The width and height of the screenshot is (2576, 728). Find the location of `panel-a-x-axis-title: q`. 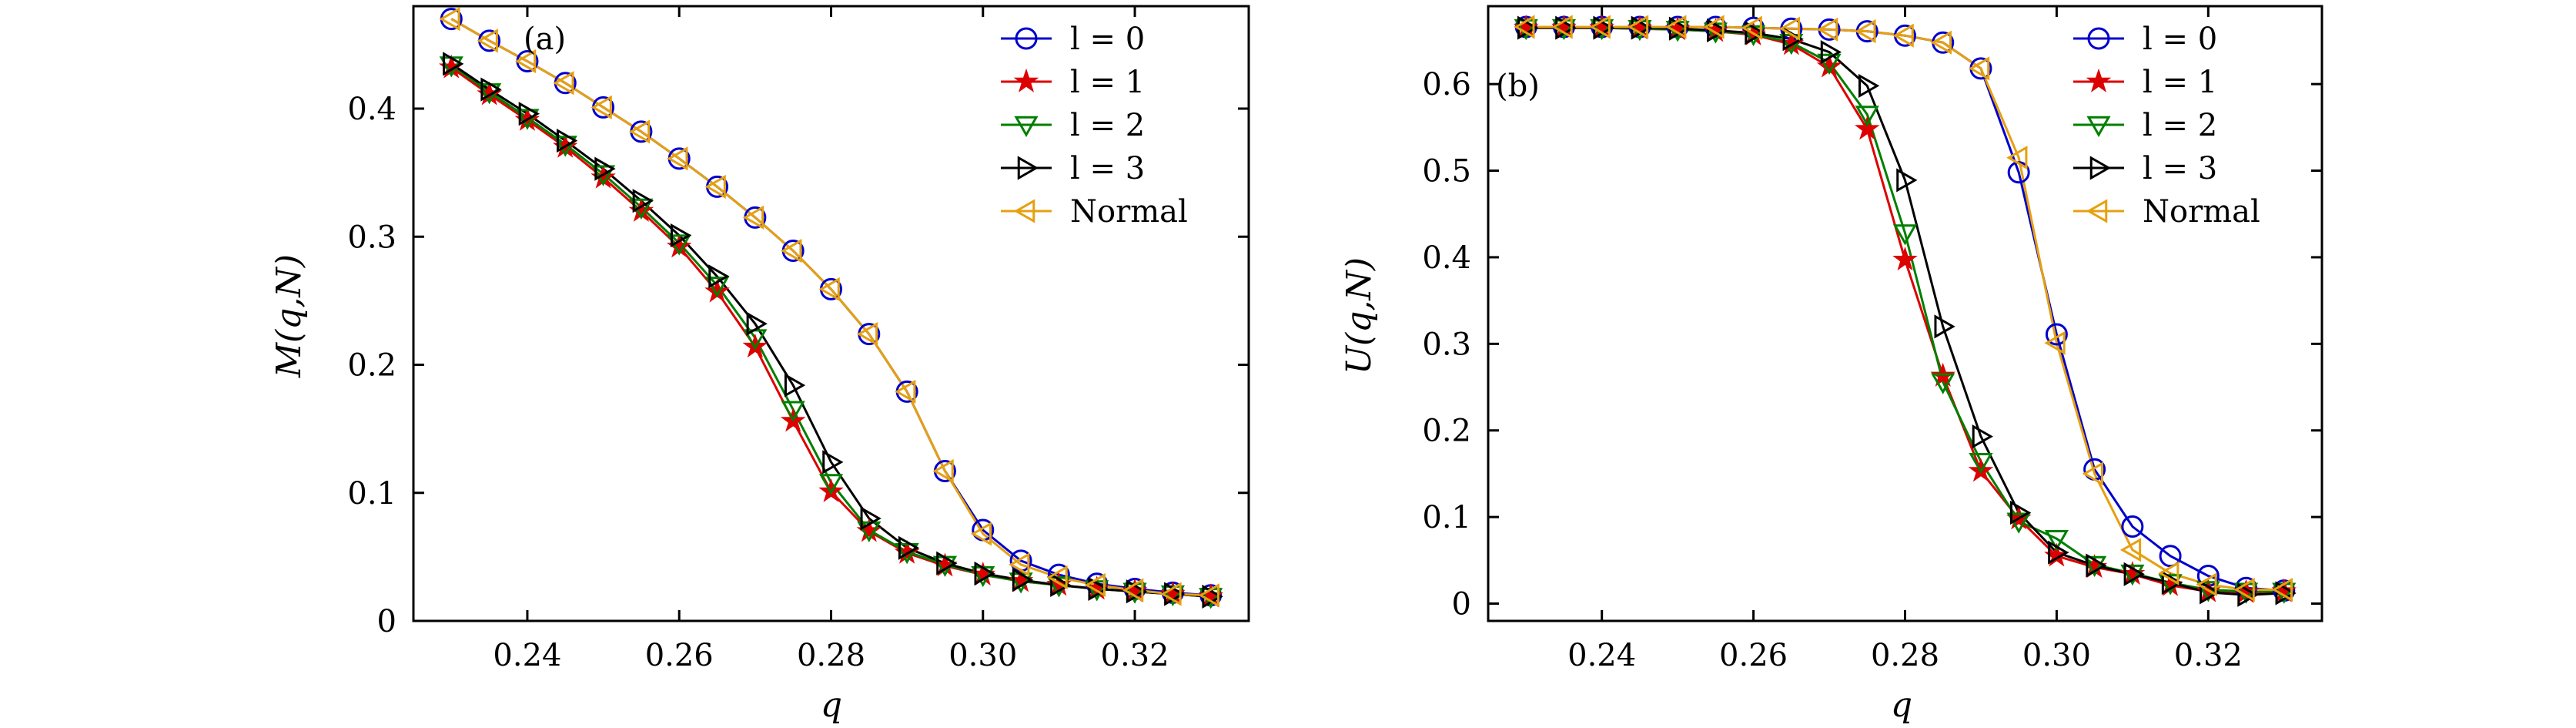

panel-a-x-axis-title: q is located at coordinates (832, 705).